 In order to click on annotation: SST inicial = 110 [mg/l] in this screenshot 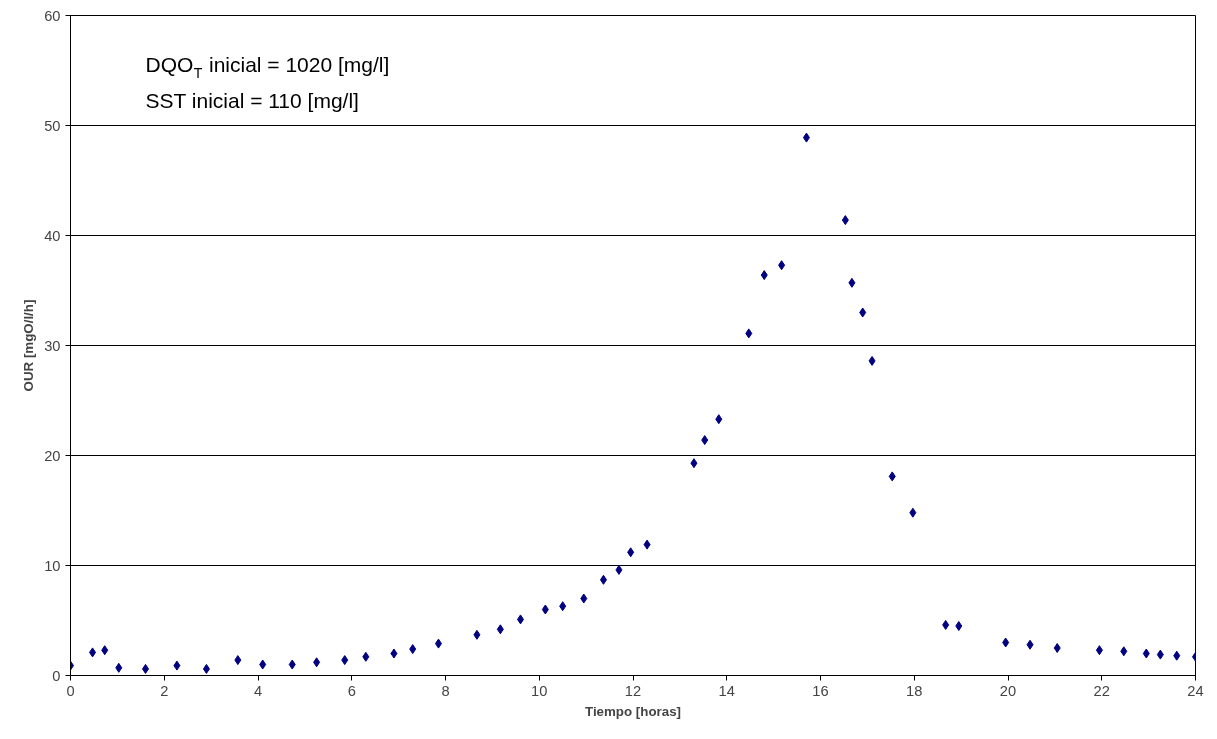, I will do `click(252, 100)`.